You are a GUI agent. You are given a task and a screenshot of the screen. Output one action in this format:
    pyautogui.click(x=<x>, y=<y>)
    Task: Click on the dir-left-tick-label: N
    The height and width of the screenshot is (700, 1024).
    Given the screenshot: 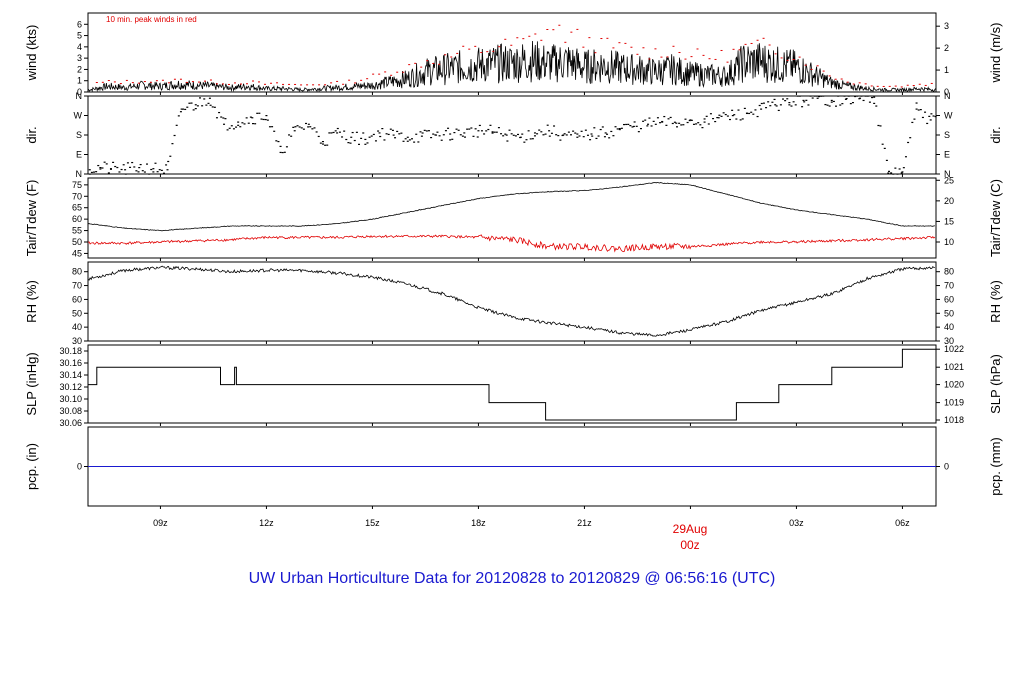 What is the action you would take?
    pyautogui.click(x=79, y=96)
    